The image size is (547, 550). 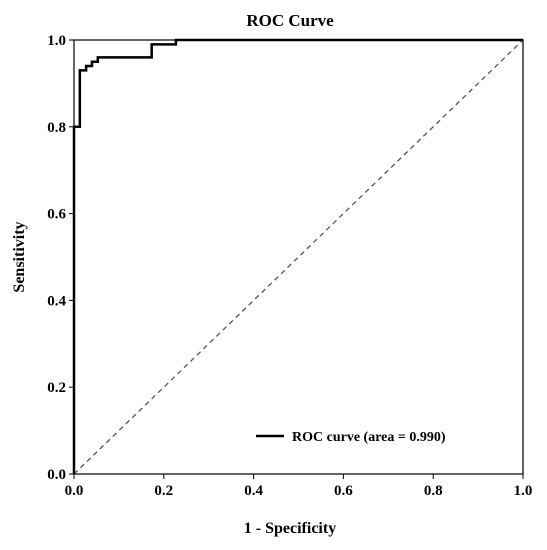 What do you see at coordinates (56, 215) in the screenshot?
I see `y-tick-label: 0.6` at bounding box center [56, 215].